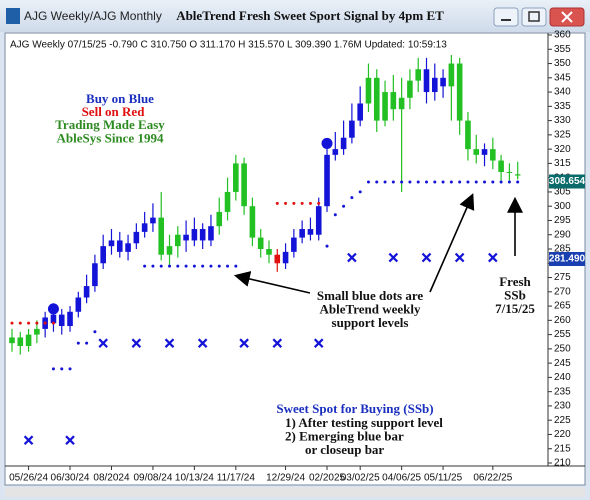 The image size is (590, 500). What do you see at coordinates (492, 478) in the screenshot?
I see `x-tick-label: 06/22/25` at bounding box center [492, 478].